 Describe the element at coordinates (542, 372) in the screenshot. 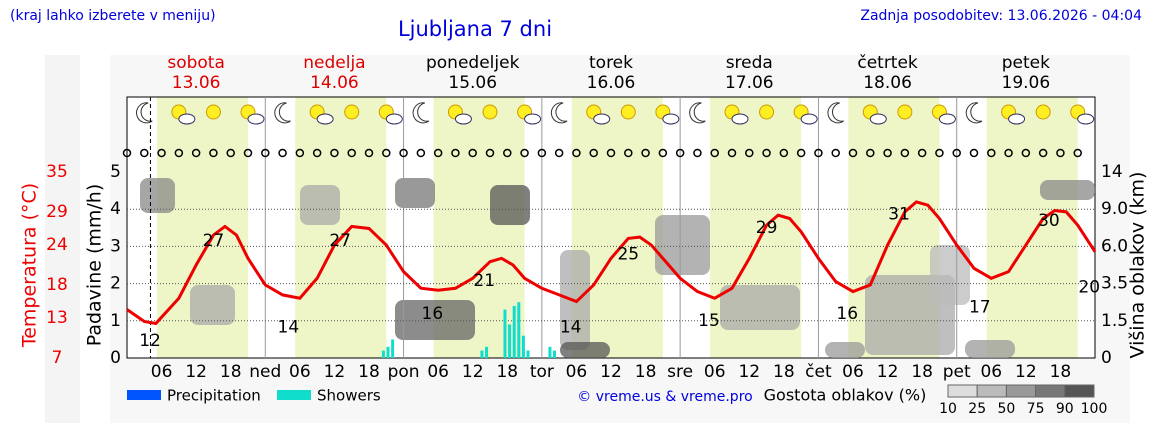

I see `x-day-label: tor` at that location.